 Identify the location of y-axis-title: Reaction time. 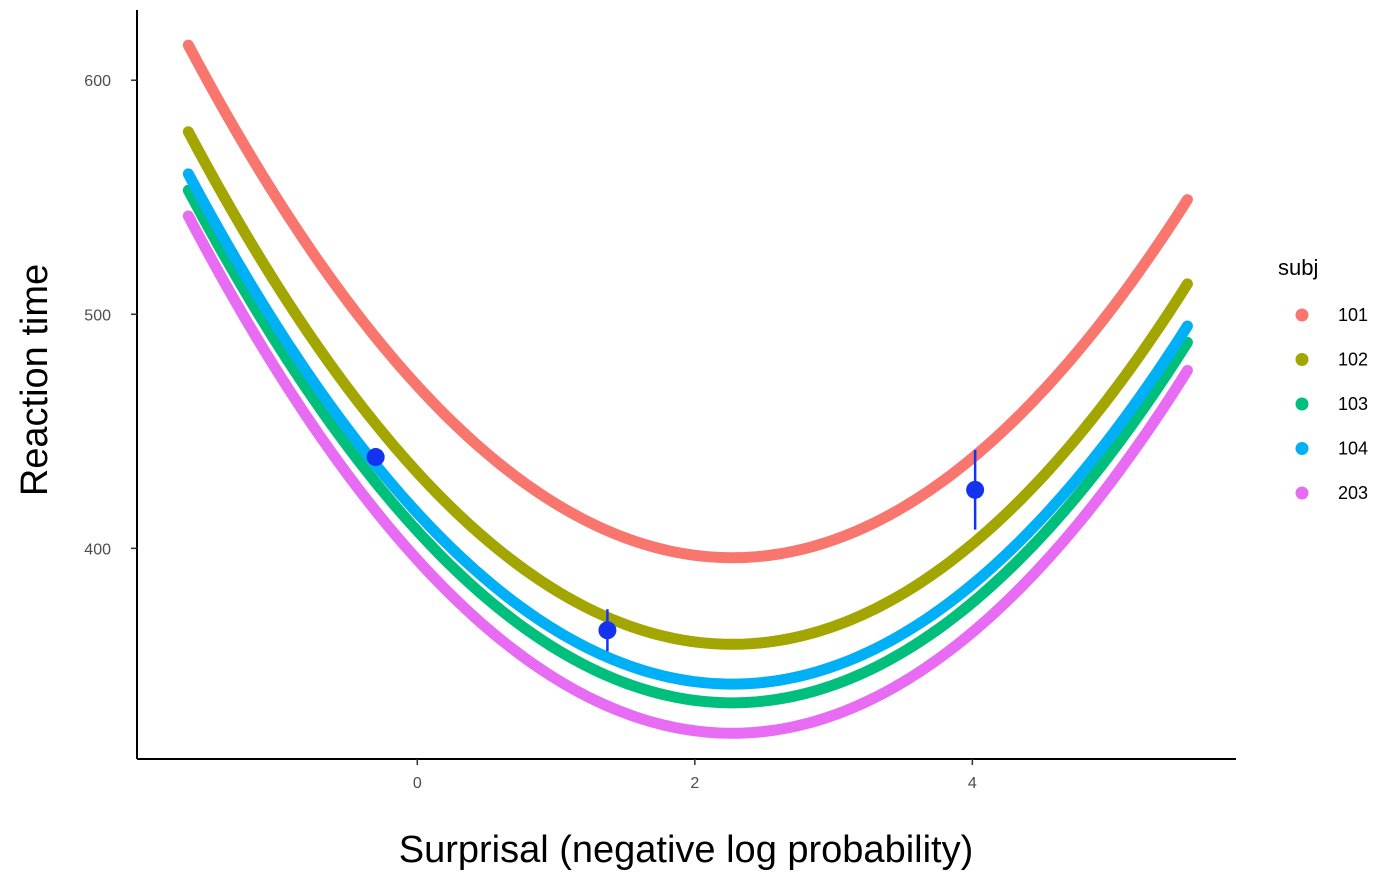
(35, 380).